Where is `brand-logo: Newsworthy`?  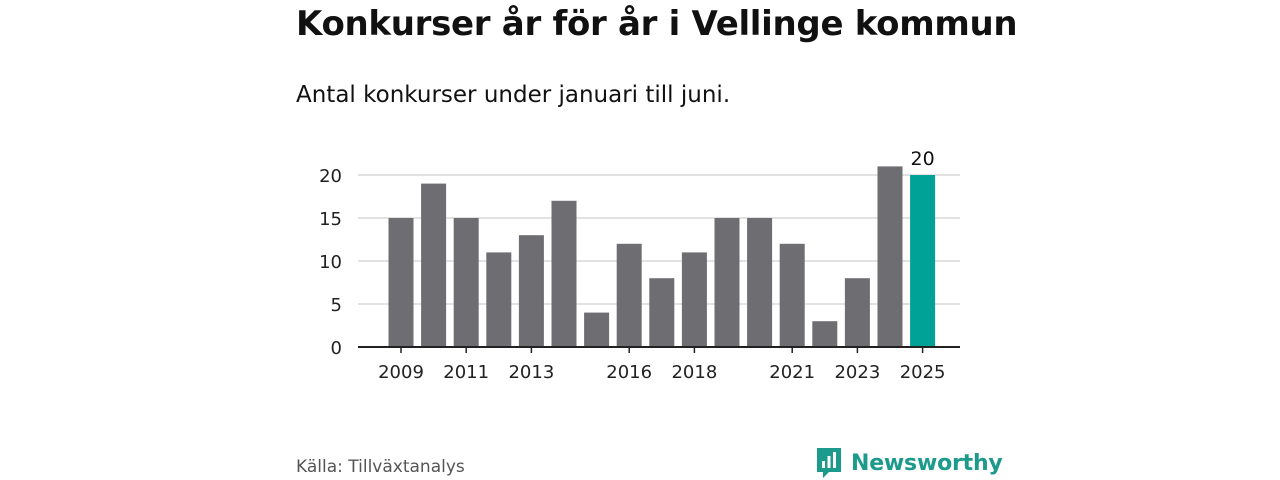
brand-logo: Newsworthy is located at coordinates (909, 463).